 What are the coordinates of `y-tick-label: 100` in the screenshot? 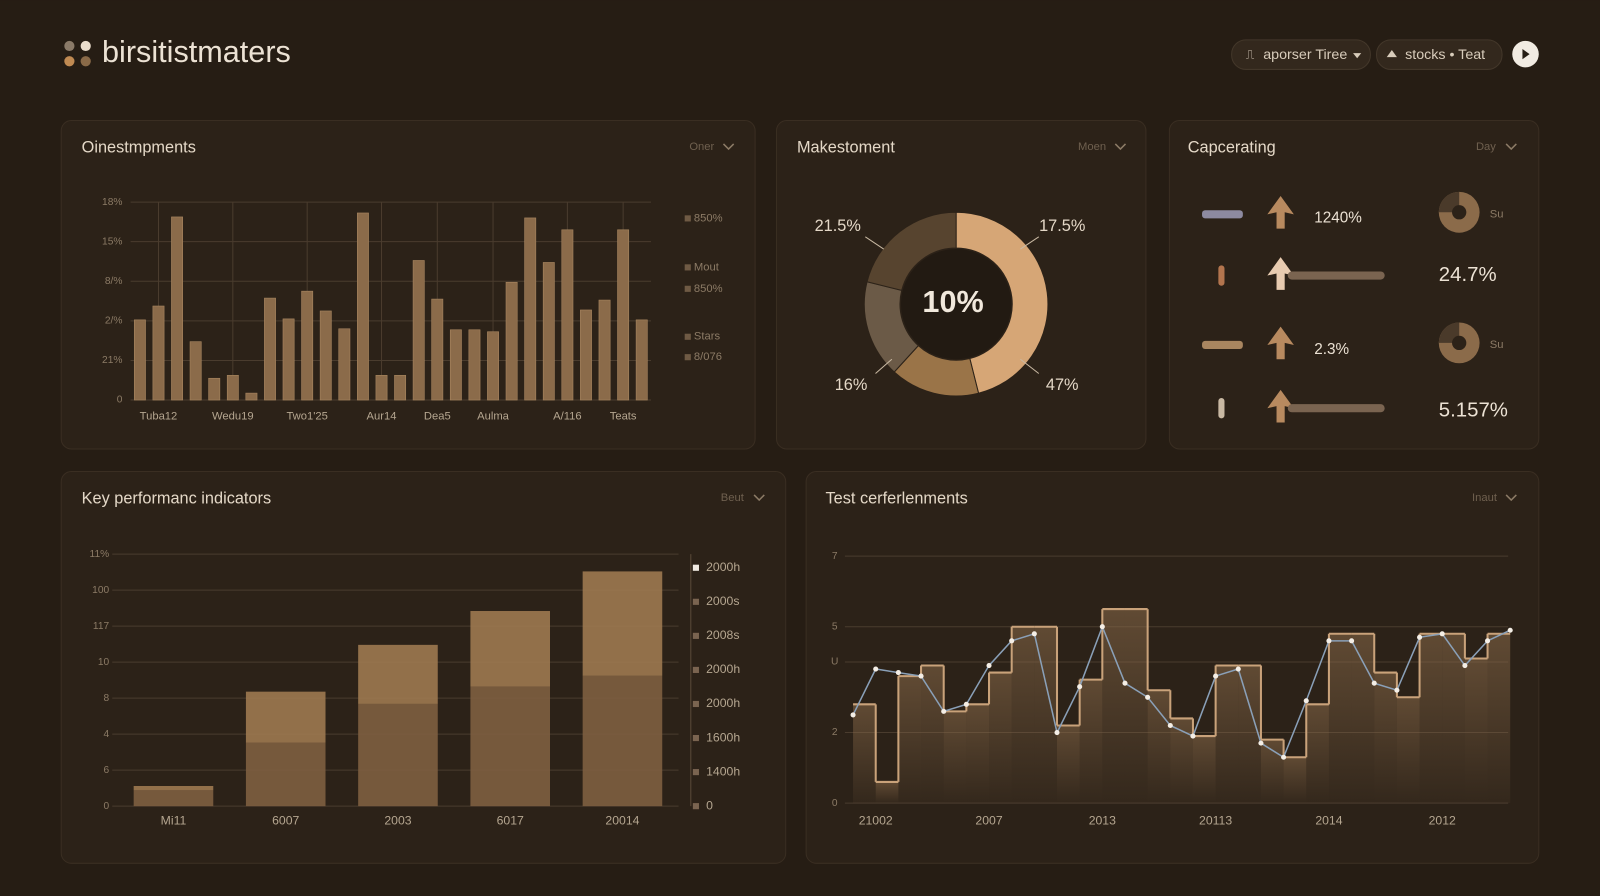 It's located at (100, 590).